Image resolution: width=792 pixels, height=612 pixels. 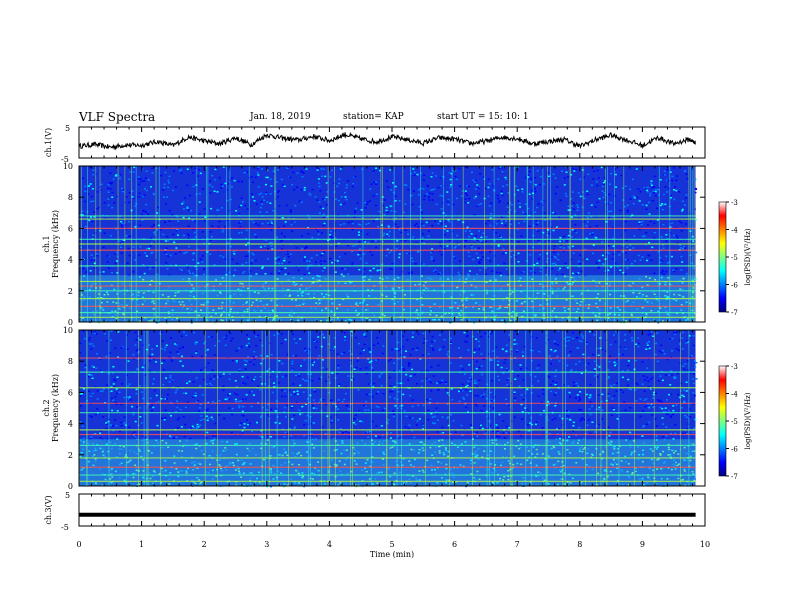 I want to click on x-tick-label: 10, so click(x=705, y=544).